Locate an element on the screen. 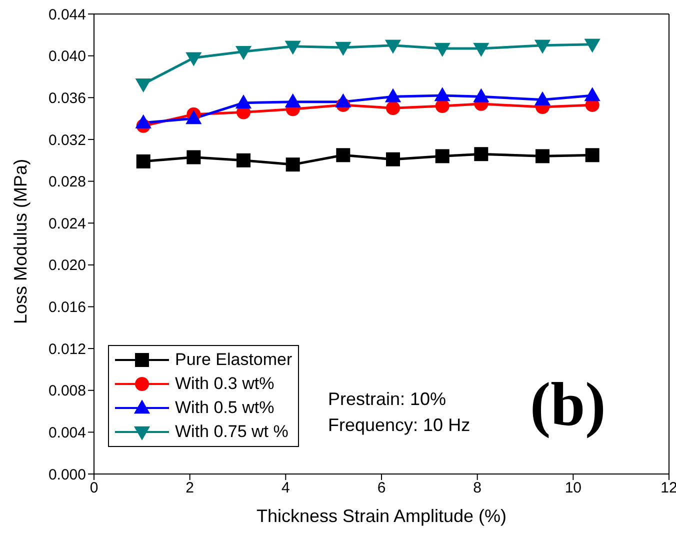 This screenshot has height=548, width=676. x-tick-label: 4 is located at coordinates (285, 488).